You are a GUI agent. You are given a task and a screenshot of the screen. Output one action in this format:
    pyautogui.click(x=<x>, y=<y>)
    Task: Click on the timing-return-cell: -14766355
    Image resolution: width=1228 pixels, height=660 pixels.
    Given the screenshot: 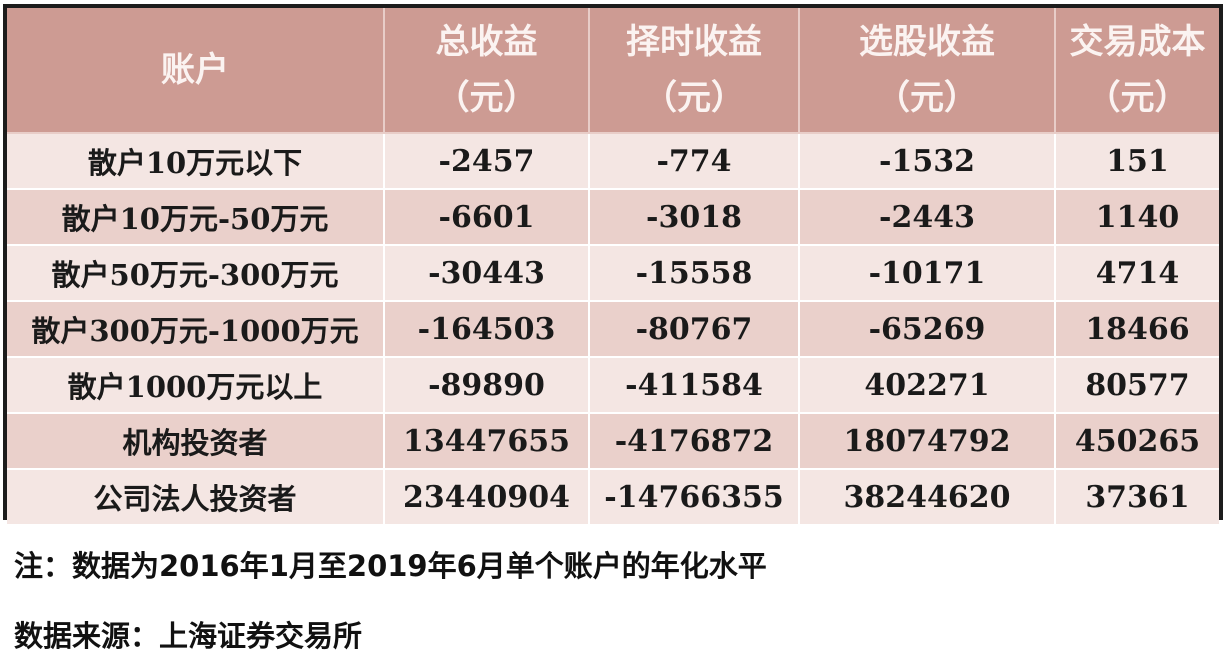 What is the action you would take?
    pyautogui.click(x=694, y=496)
    